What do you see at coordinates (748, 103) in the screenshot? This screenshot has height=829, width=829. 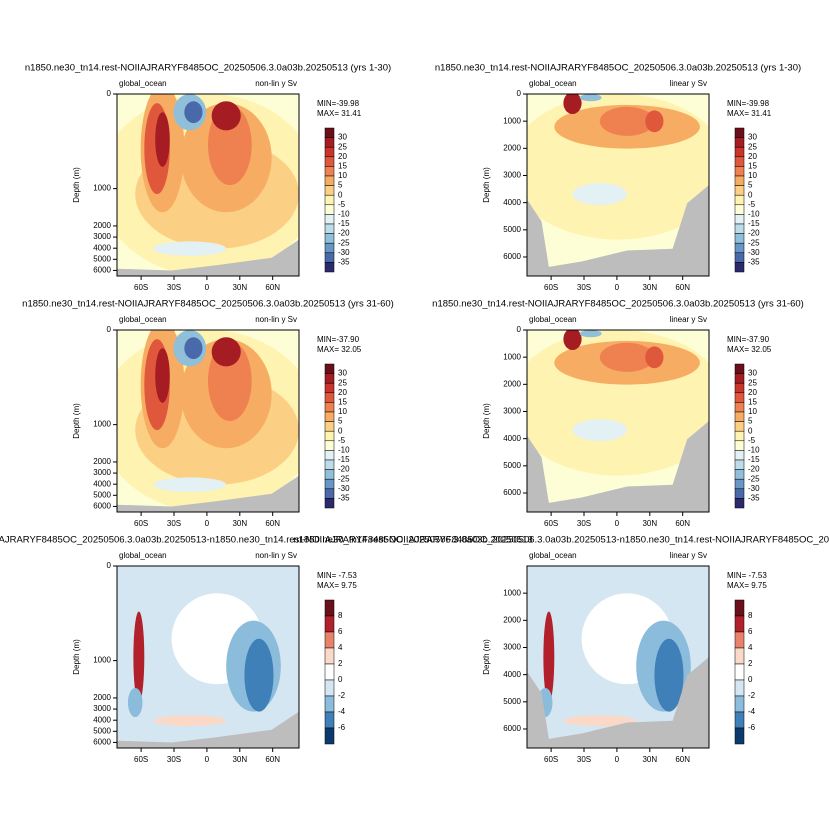 I see `min-label: MIN=-39.98` at bounding box center [748, 103].